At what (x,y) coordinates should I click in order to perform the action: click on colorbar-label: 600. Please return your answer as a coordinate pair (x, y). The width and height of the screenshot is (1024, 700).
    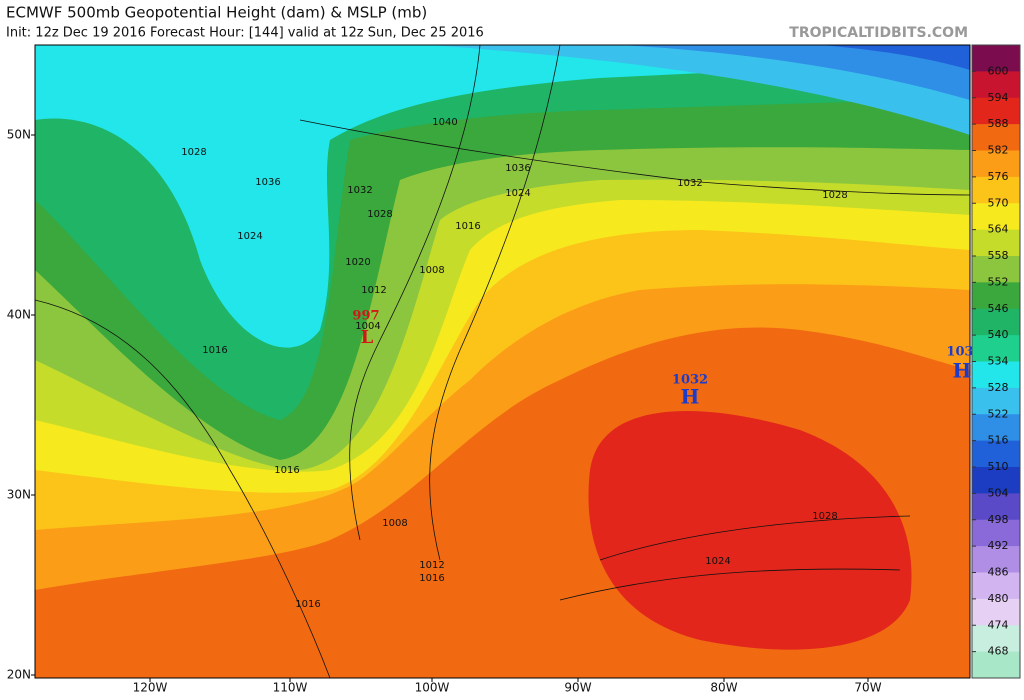
    Looking at the image, I should click on (998, 70).